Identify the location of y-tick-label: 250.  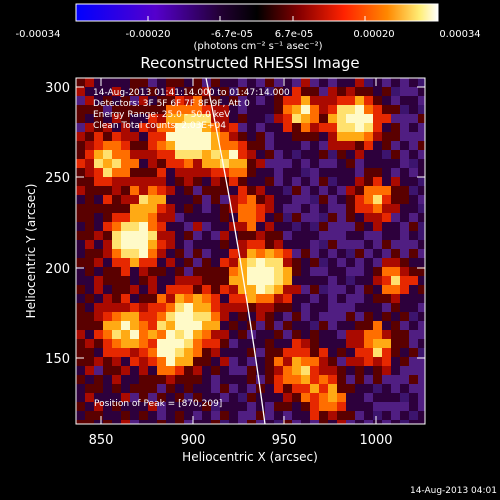
(57, 178).